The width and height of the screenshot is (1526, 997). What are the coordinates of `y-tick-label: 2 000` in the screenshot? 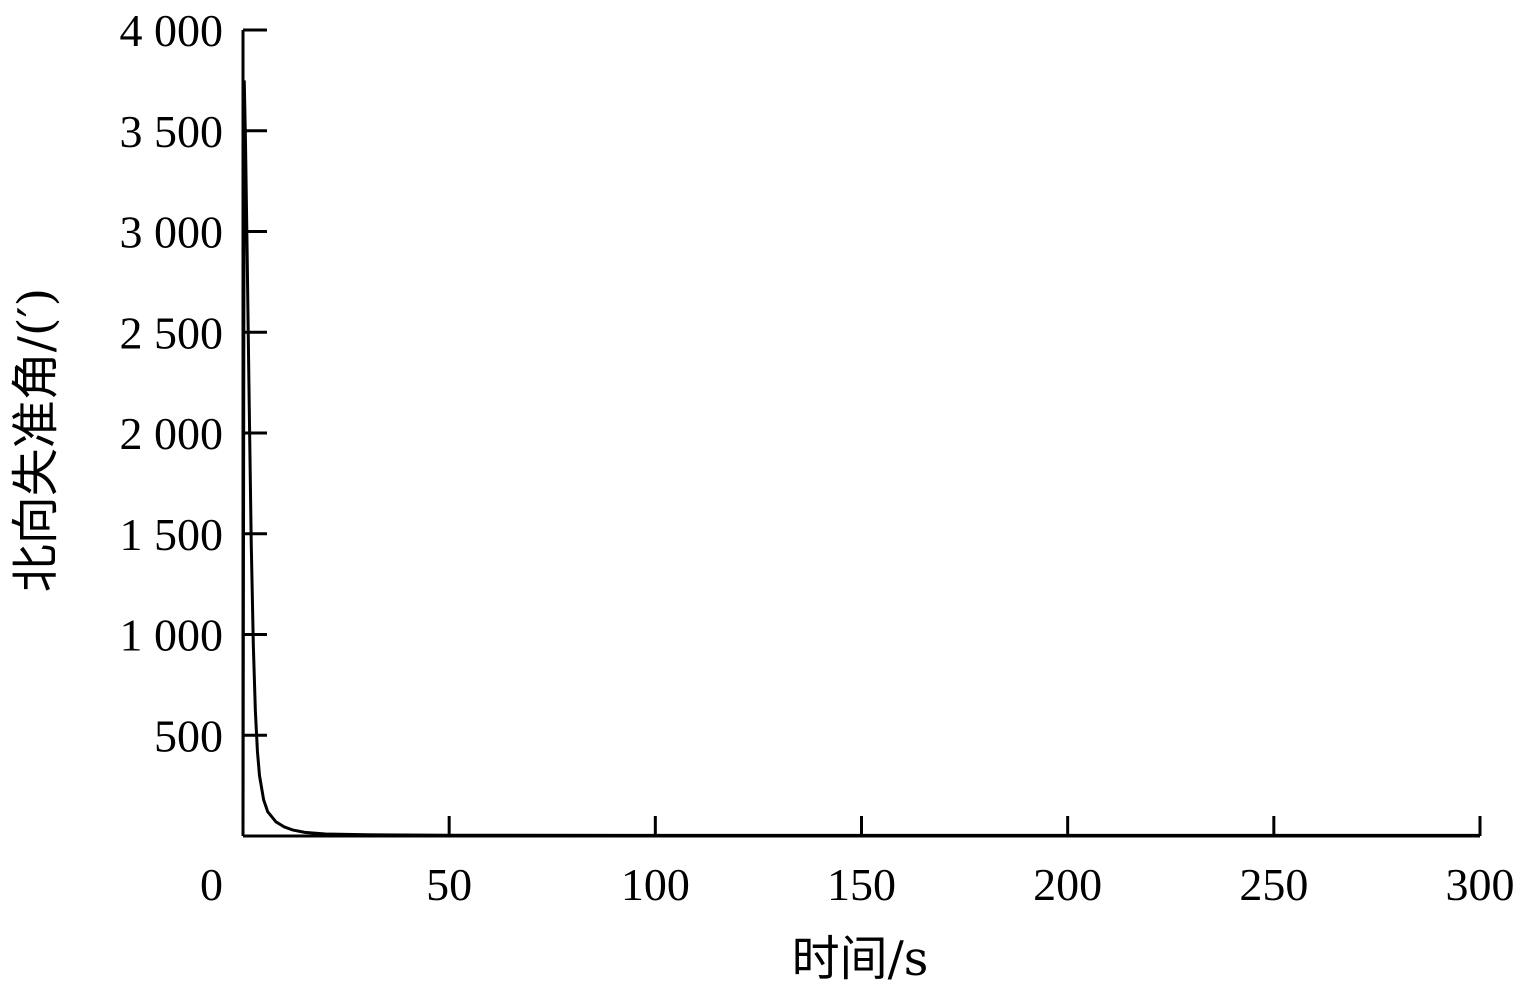 It's located at (172, 433).